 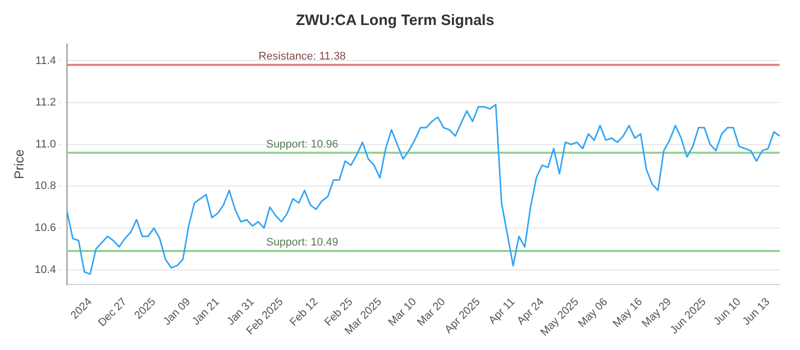 What do you see at coordinates (45, 270) in the screenshot?
I see `y-tick-label: 10.4` at bounding box center [45, 270].